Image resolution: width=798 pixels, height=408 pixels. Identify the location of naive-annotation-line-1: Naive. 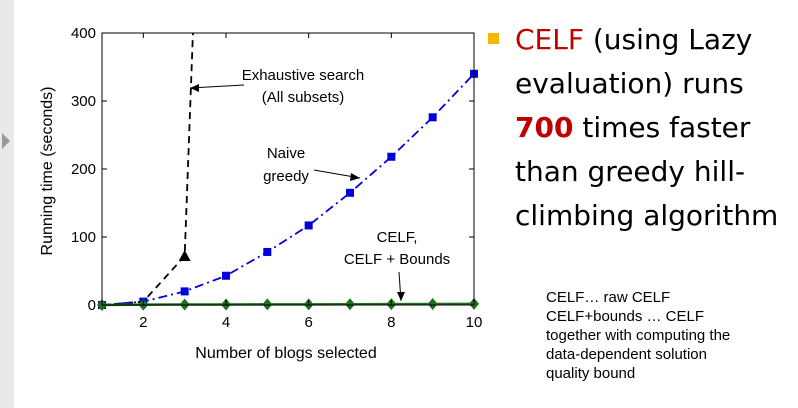
(286, 153).